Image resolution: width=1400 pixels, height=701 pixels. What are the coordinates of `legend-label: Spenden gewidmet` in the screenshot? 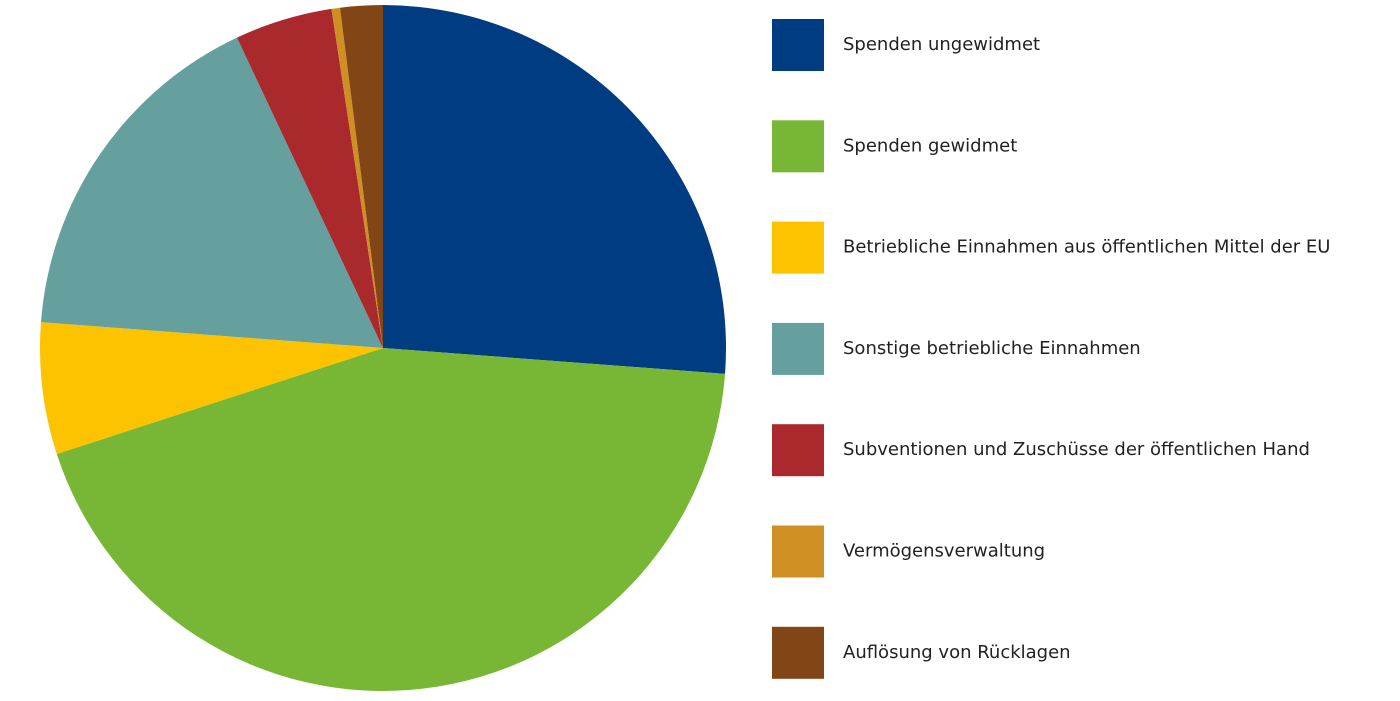 It's located at (930, 145).